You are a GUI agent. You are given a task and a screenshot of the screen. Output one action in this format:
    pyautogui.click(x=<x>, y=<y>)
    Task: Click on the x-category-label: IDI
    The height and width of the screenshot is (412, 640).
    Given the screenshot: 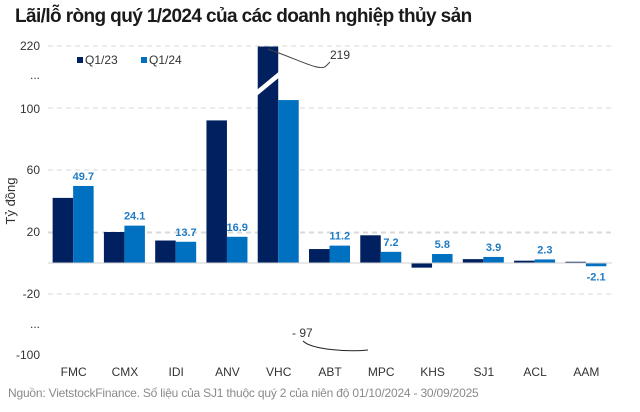 What is the action you would take?
    pyautogui.click(x=176, y=372)
    